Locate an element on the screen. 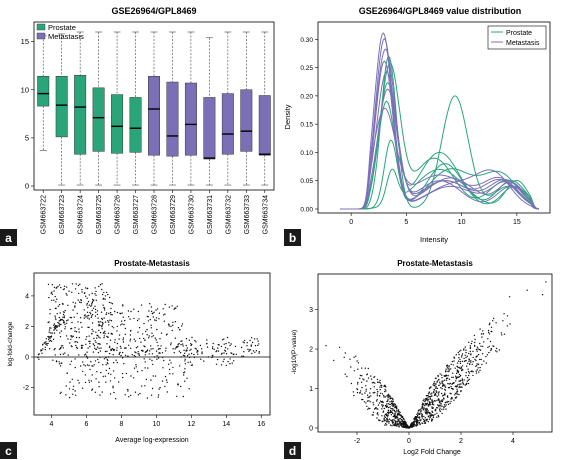 The height and width of the screenshot is (460, 564). panel-b-y-tick-label: 0.10 is located at coordinates (306, 153).